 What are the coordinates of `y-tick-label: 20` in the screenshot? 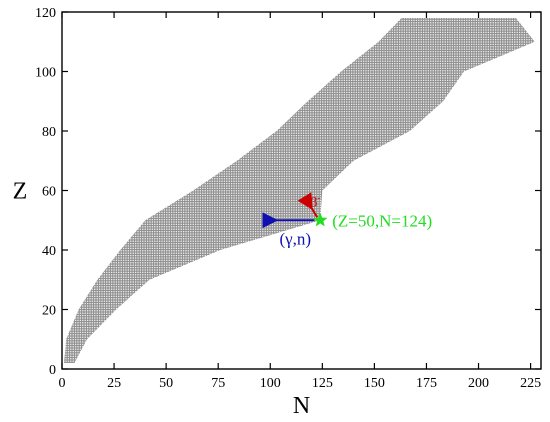 It's located at (49, 311).